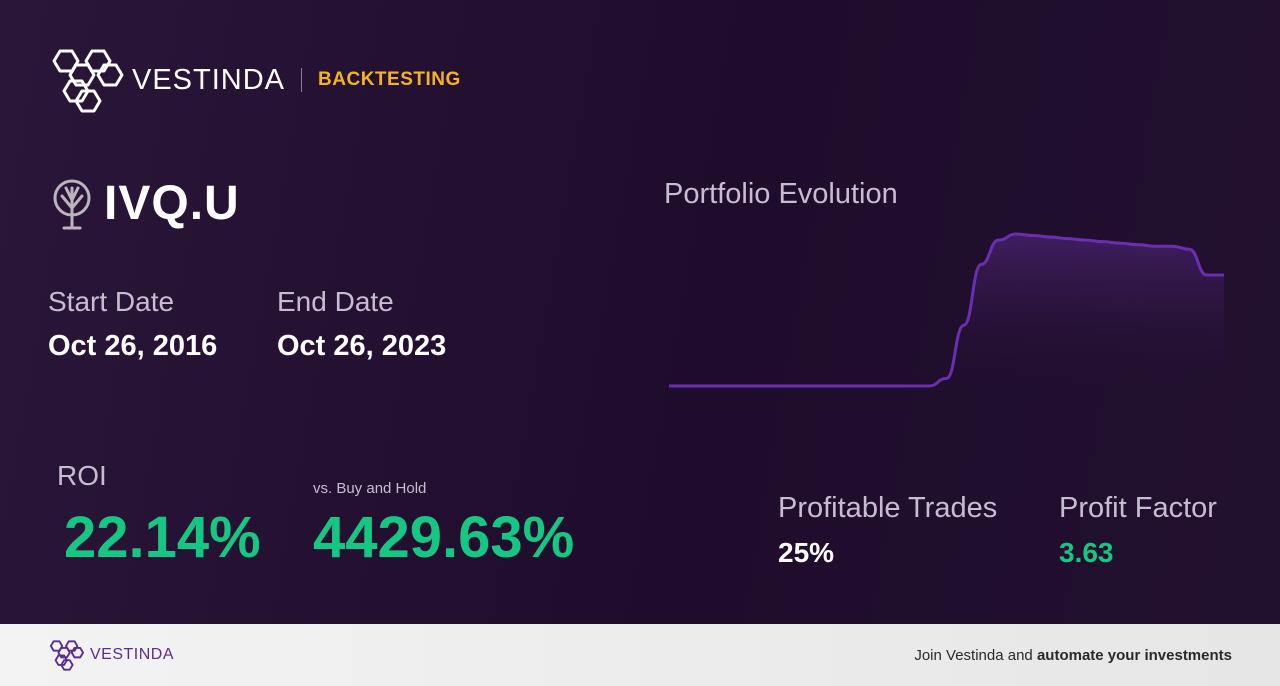 Image resolution: width=1280 pixels, height=686 pixels. I want to click on chart-title: Portfolio Evolution, so click(781, 194).